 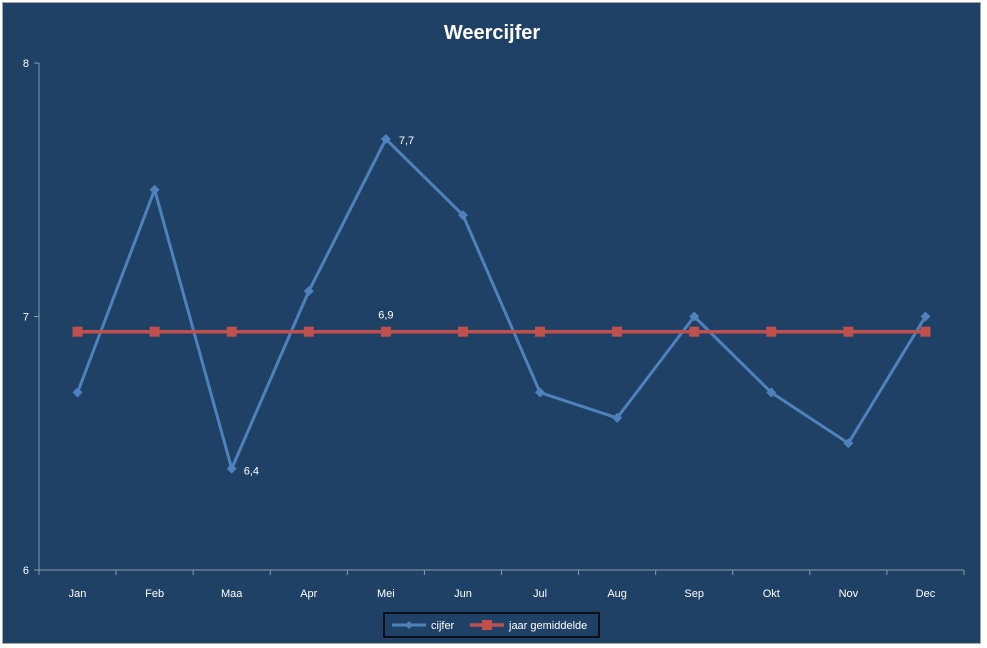 I want to click on x-tick-label: Jul, so click(x=540, y=594).